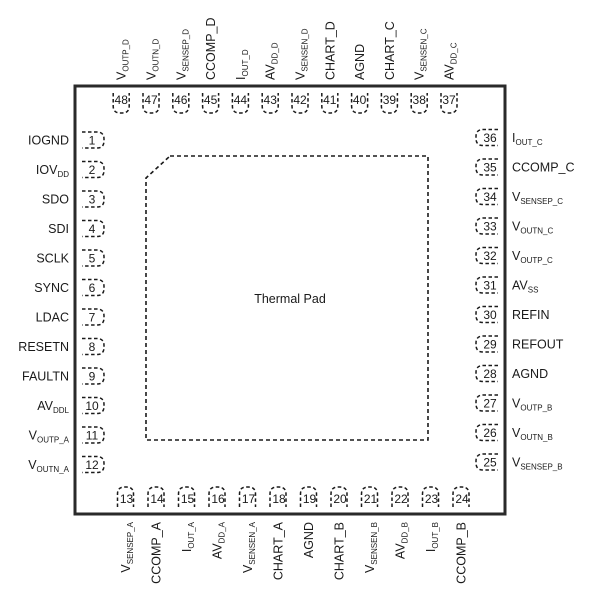 The width and height of the screenshot is (593, 602). I want to click on pin-40: 40 AGND, so click(359, 79).